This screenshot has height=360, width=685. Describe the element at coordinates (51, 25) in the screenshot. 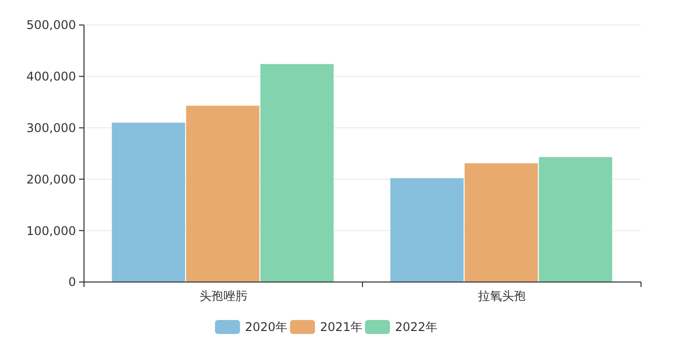

I see `y-tick-label: 500,000` at that location.